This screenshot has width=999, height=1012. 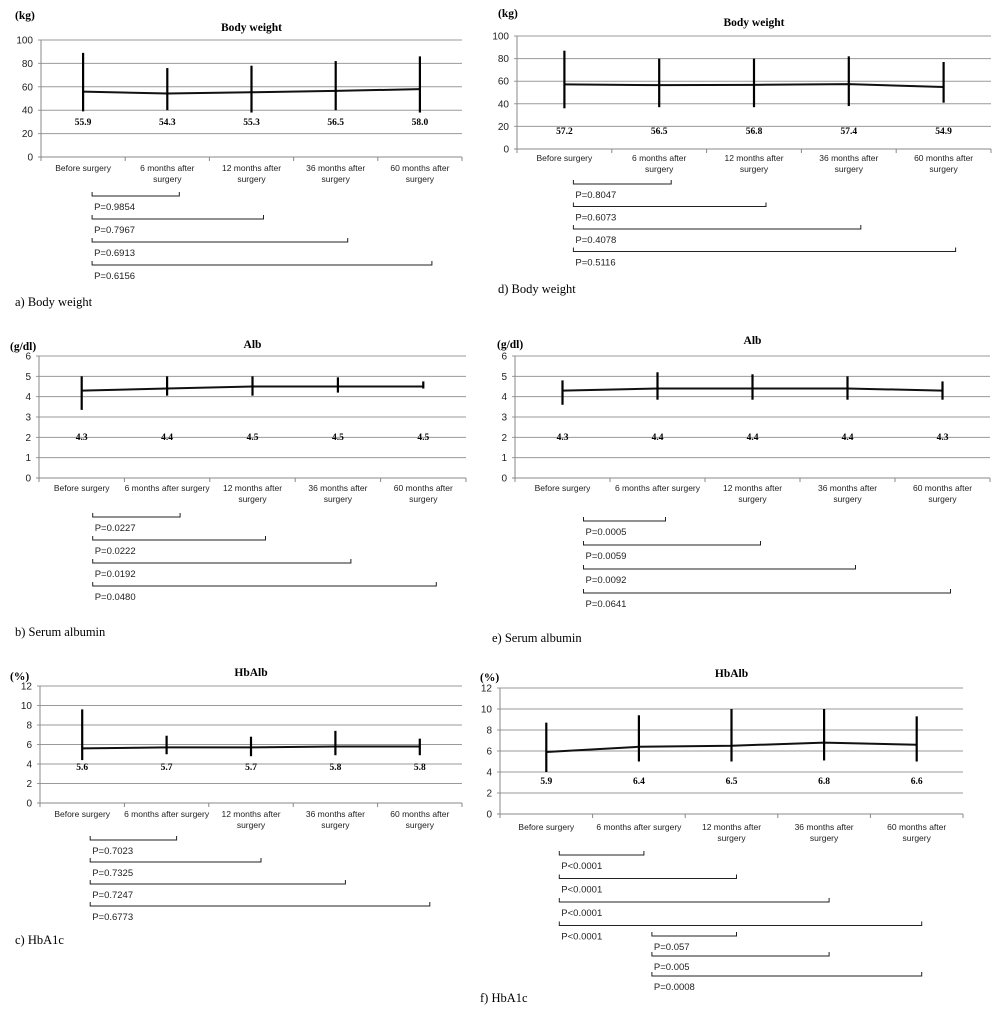 What do you see at coordinates (606, 580) in the screenshot?
I see `p-value-label: P=0.0092` at bounding box center [606, 580].